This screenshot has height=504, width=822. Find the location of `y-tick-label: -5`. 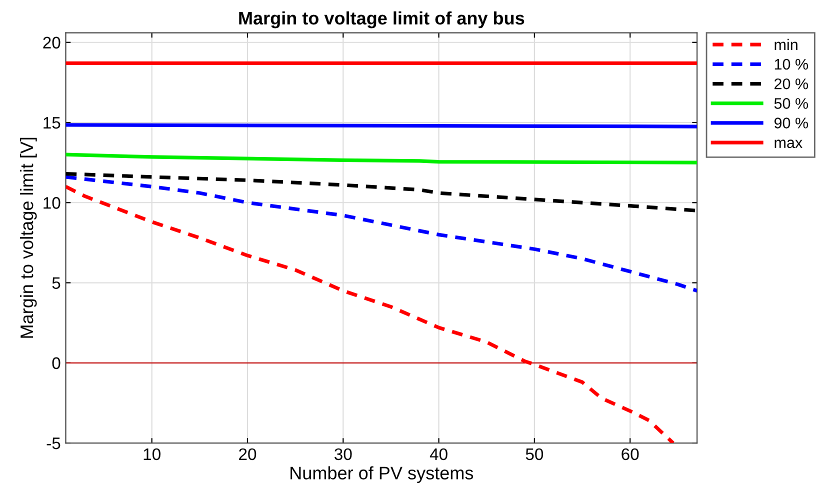

y-tick-label: -5 is located at coordinates (53, 444).